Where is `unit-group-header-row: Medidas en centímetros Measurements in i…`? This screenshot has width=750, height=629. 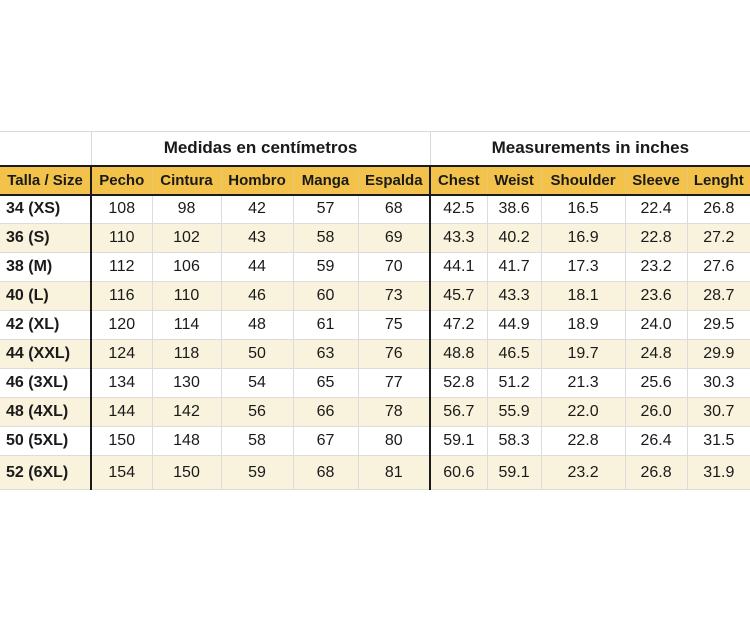 unit-group-header-row: Medidas en centímetros Measurements in i… is located at coordinates (375, 148).